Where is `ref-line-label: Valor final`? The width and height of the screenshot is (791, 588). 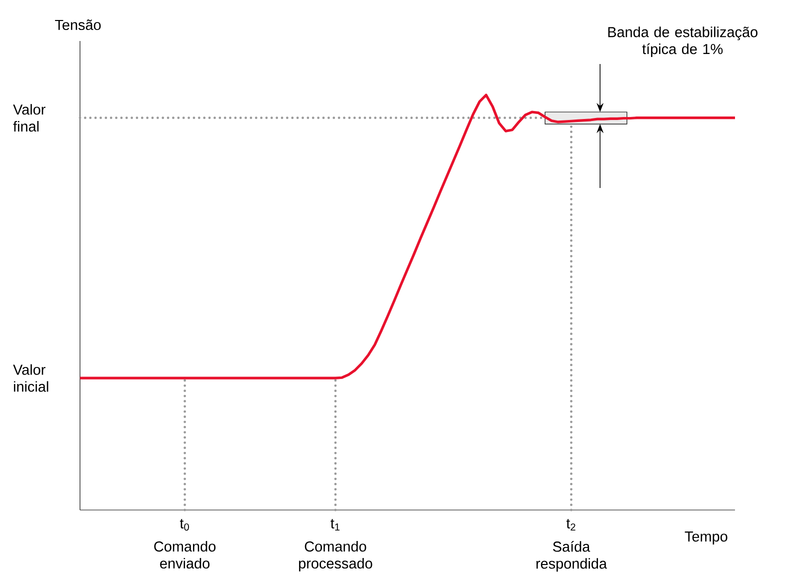 ref-line-label: Valor final is located at coordinates (29, 118).